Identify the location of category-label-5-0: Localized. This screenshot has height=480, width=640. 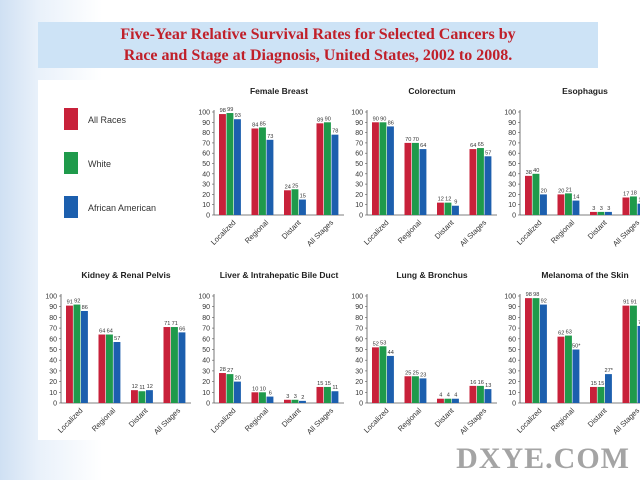
(376, 420).